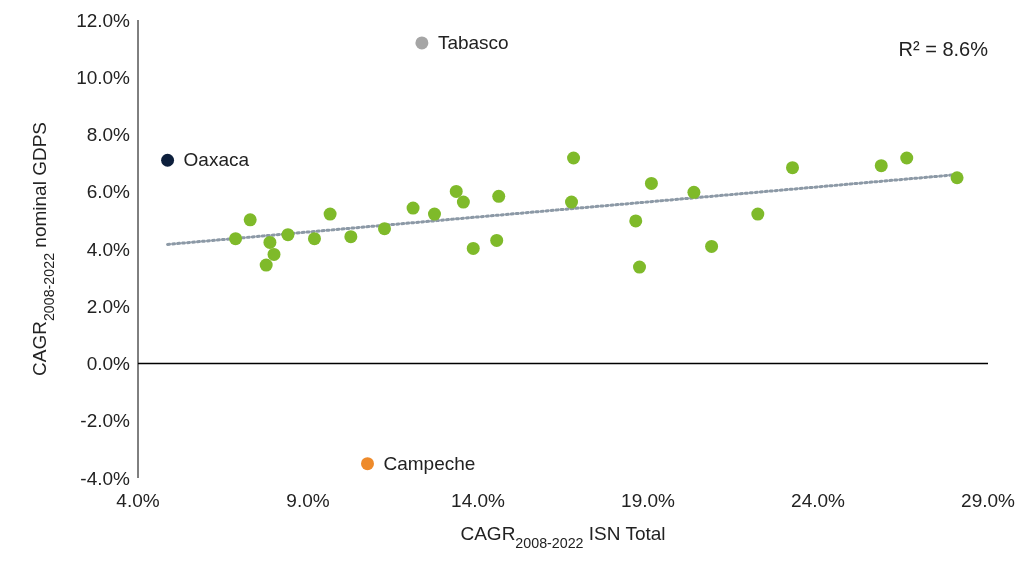 The height and width of the screenshot is (573, 1024). Describe the element at coordinates (108, 249) in the screenshot. I see `y-tick-label: 4.0%` at that location.